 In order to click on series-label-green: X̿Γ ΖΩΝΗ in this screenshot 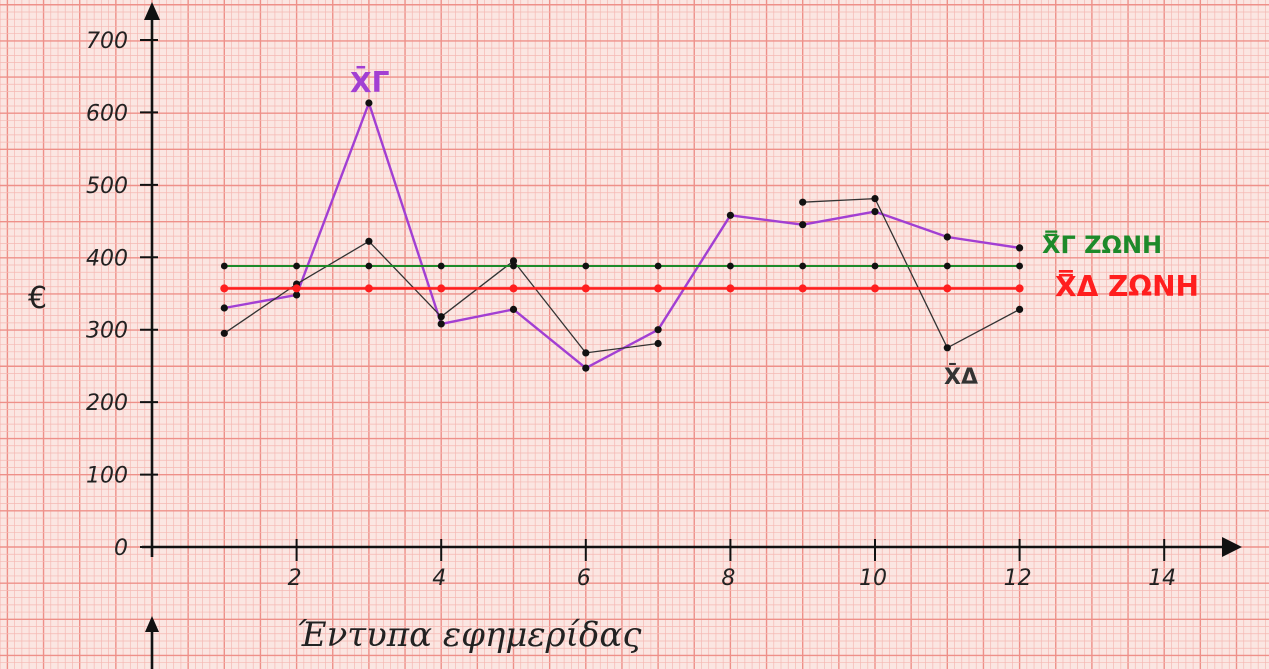, I will do `click(1102, 244)`.